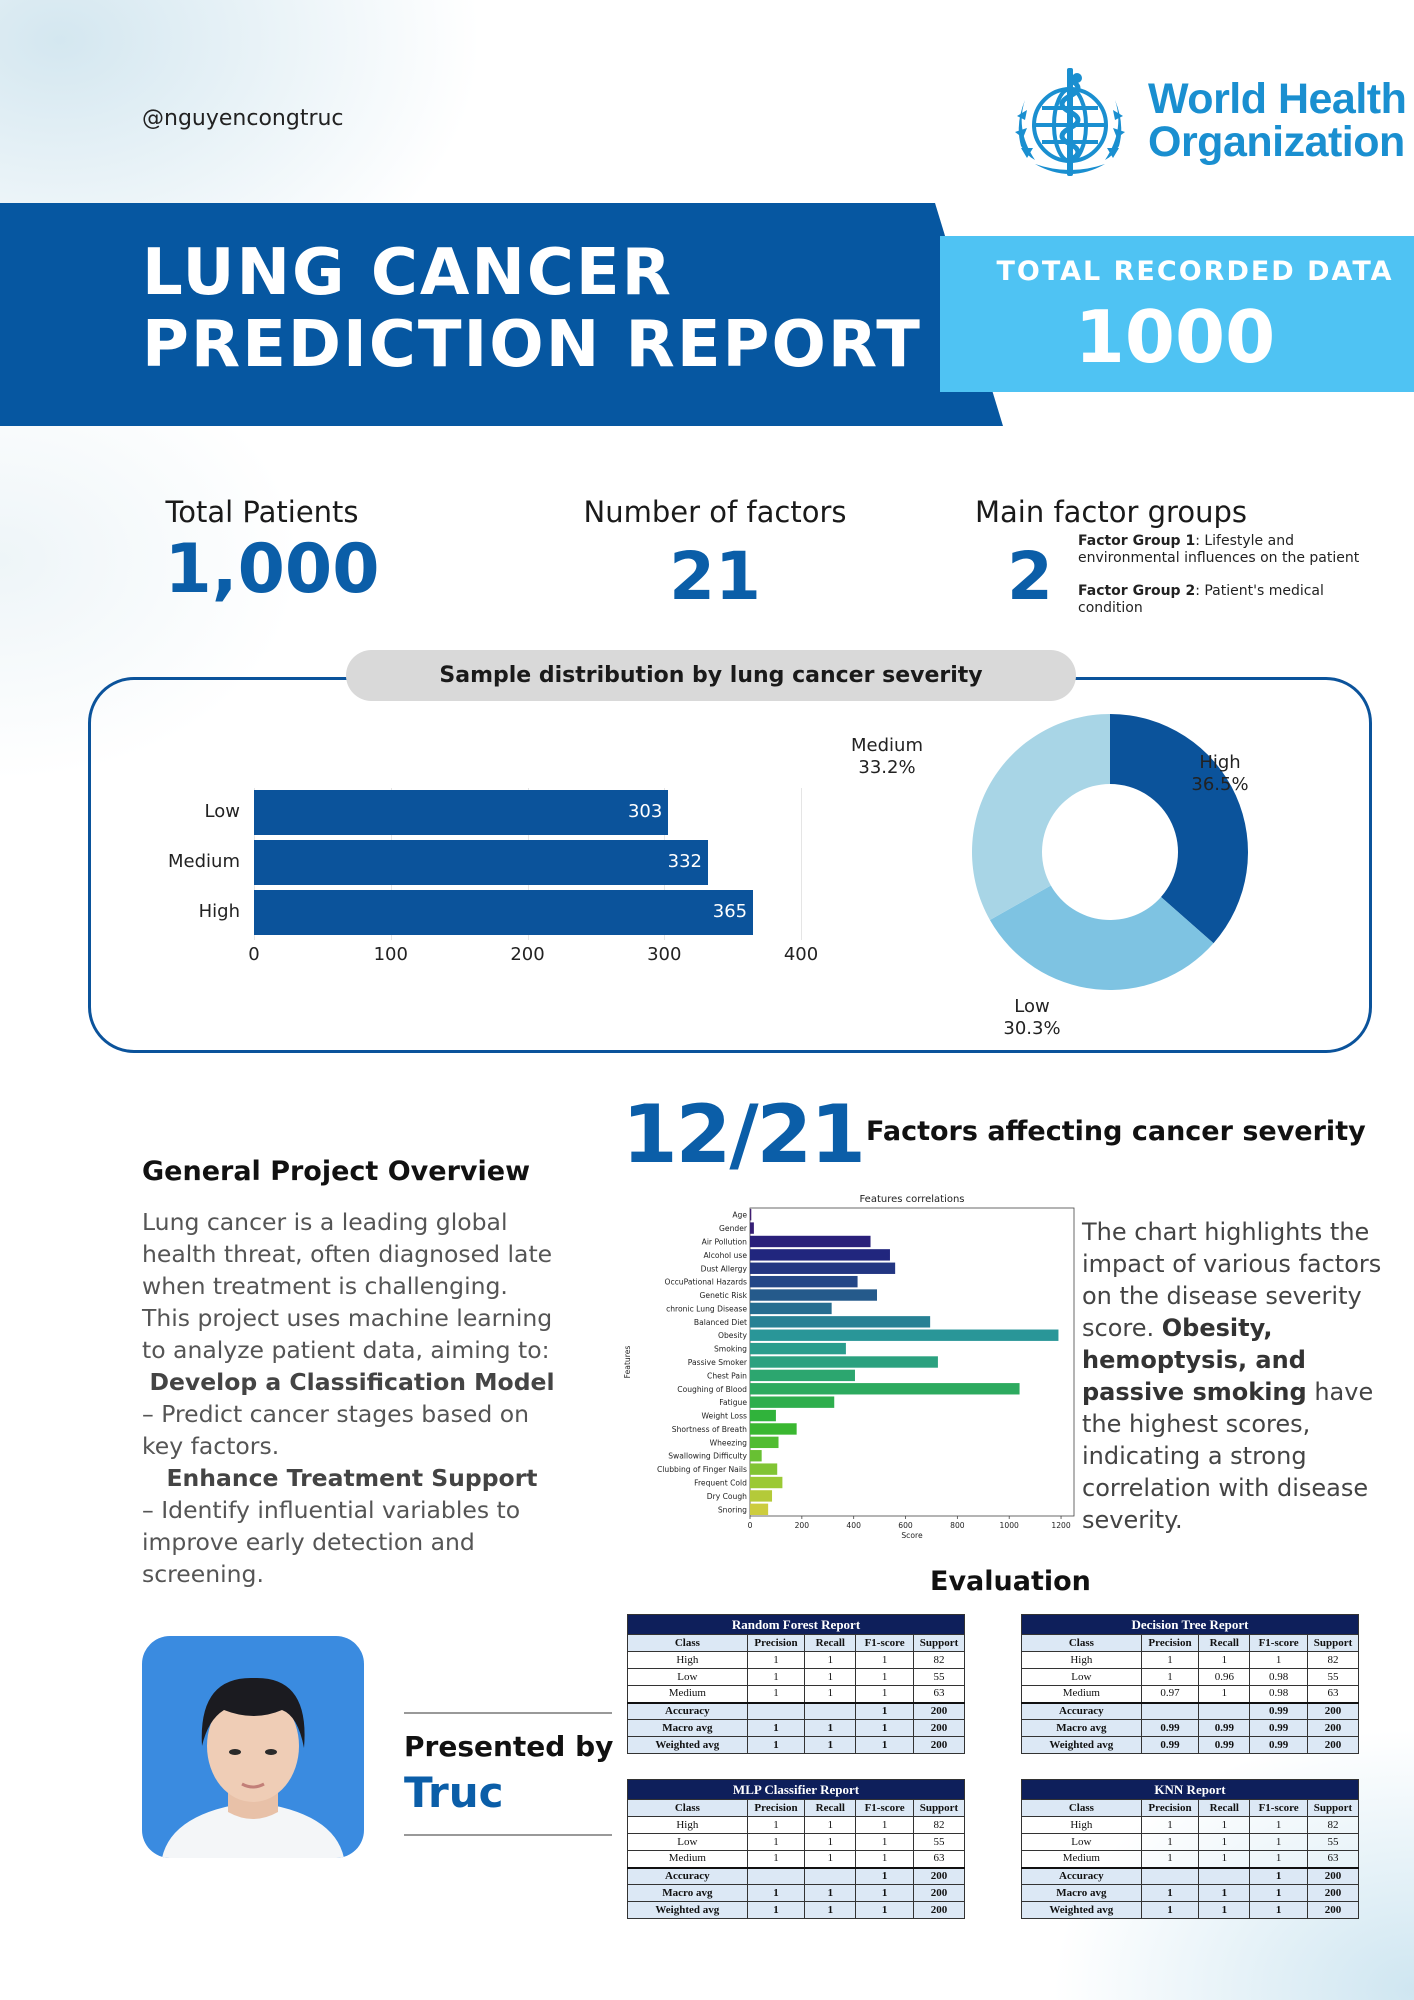 The image size is (1414, 2000). I want to click on table-row: Low 1 1 1 55, so click(796, 1842).